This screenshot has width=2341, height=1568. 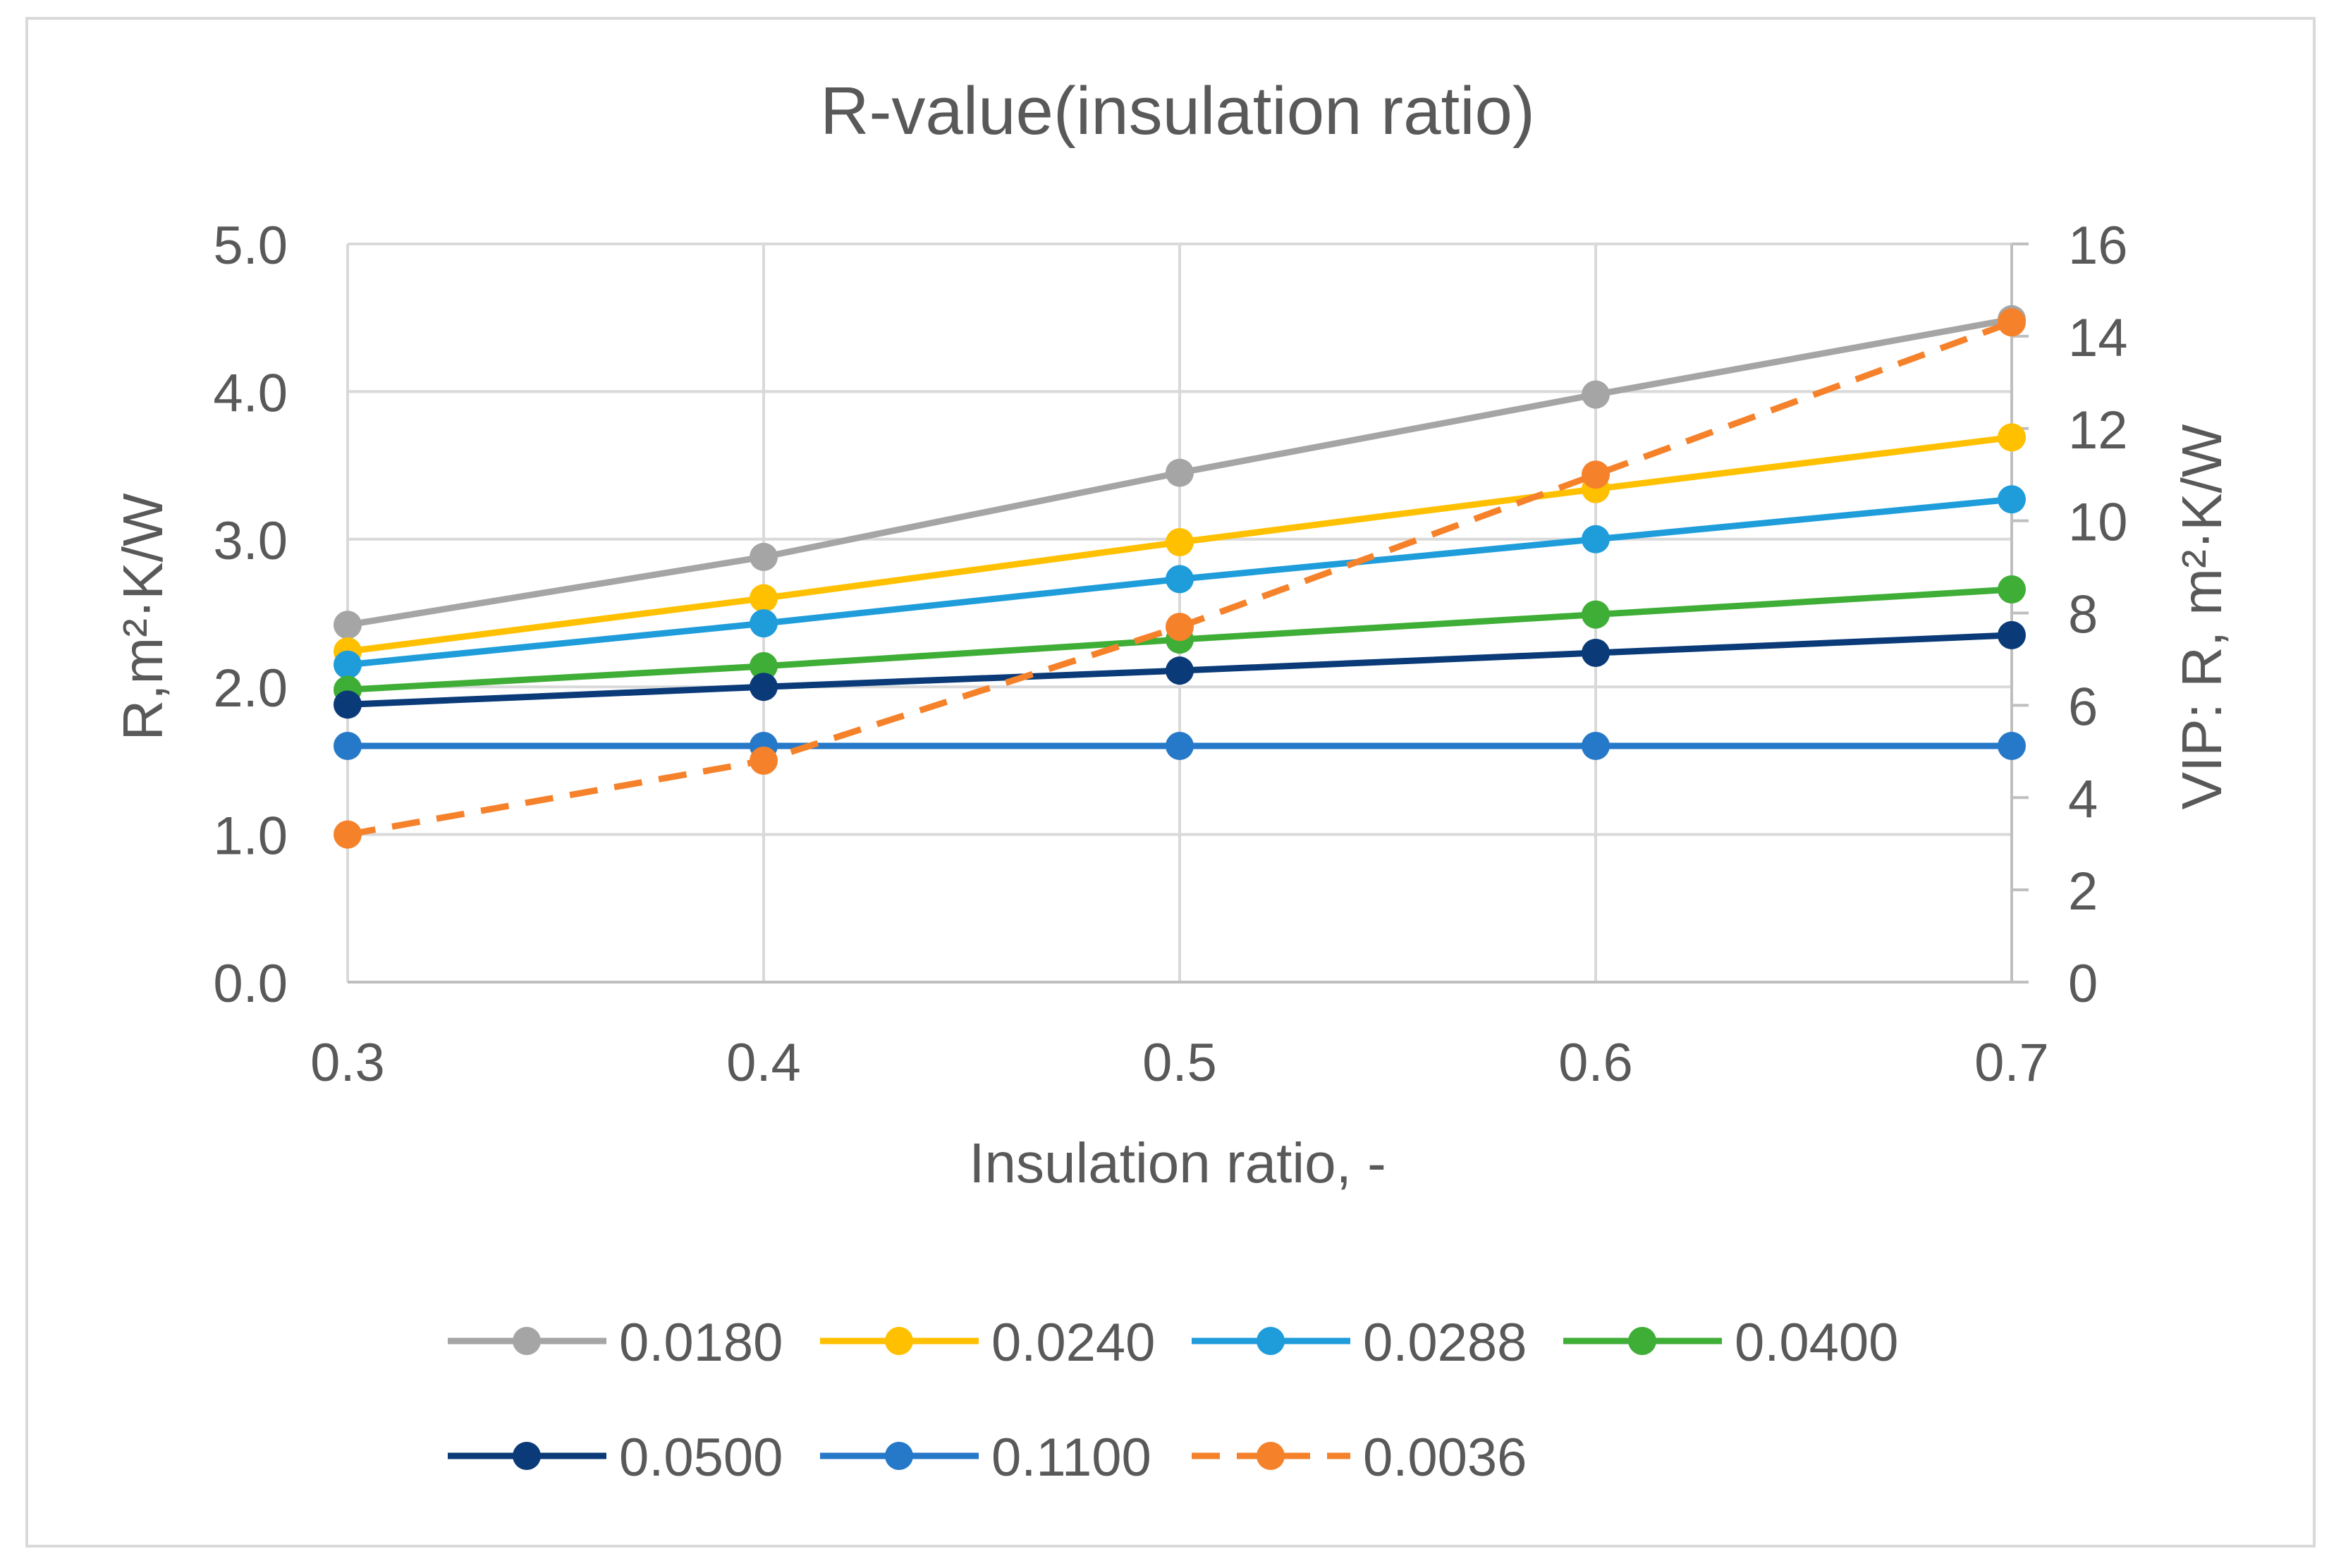 What do you see at coordinates (2098, 430) in the screenshot?
I see `y2-tick-label: 12` at bounding box center [2098, 430].